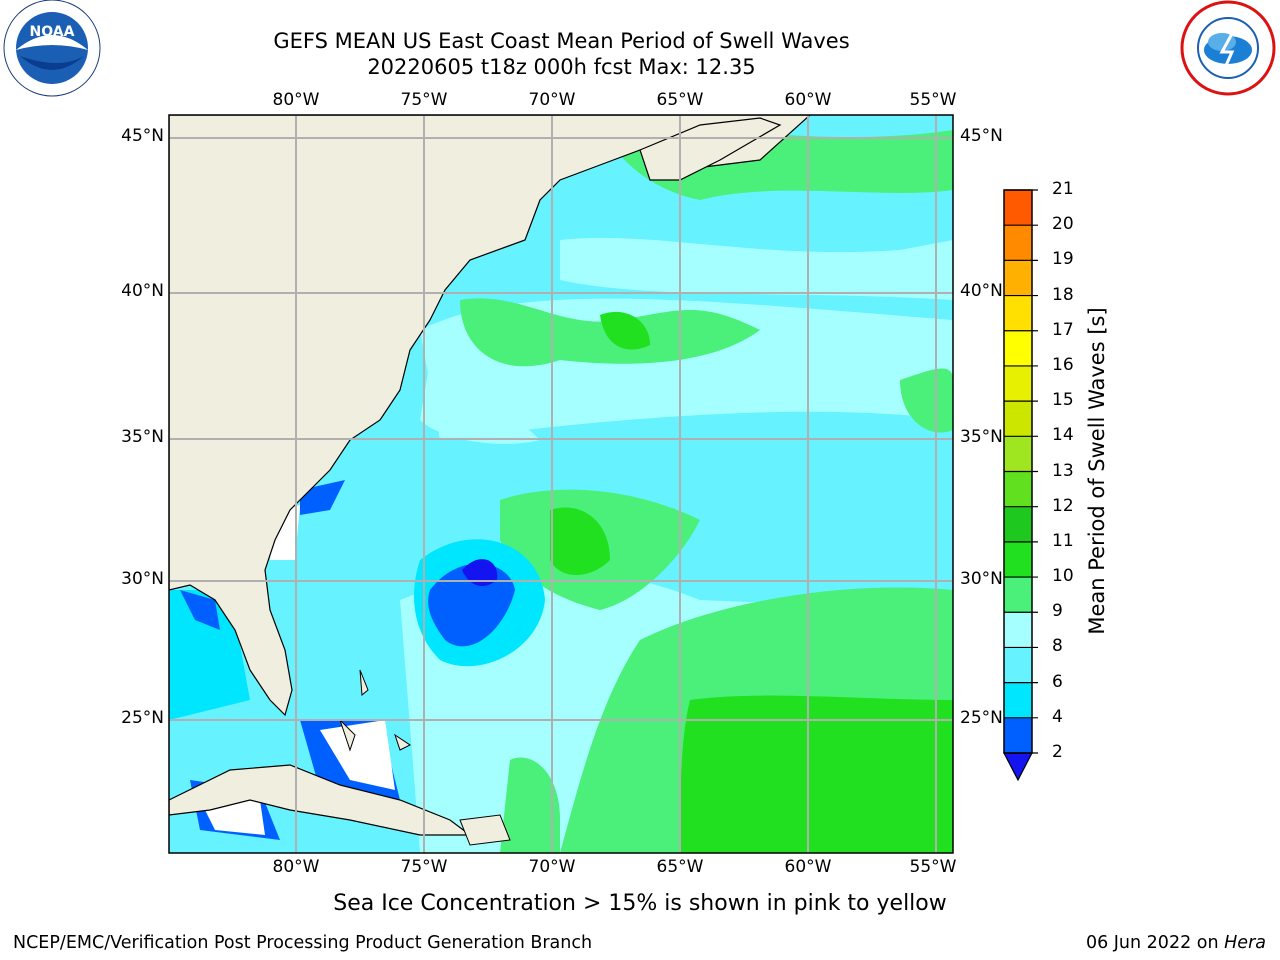 This screenshot has width=1280, height=960. I want to click on lat-label-right: 30°N, so click(981, 579).